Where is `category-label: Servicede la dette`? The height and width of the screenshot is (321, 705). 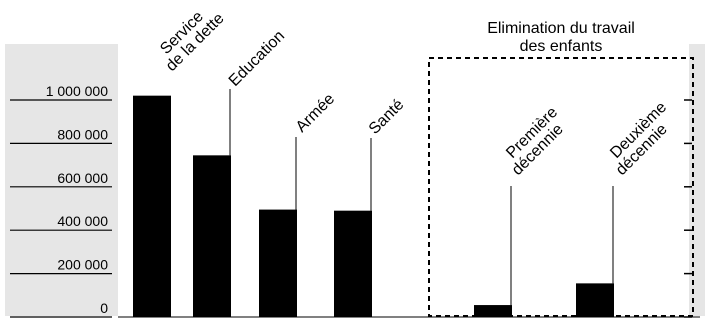 category-label: Servicede la dette is located at coordinates (189, 37).